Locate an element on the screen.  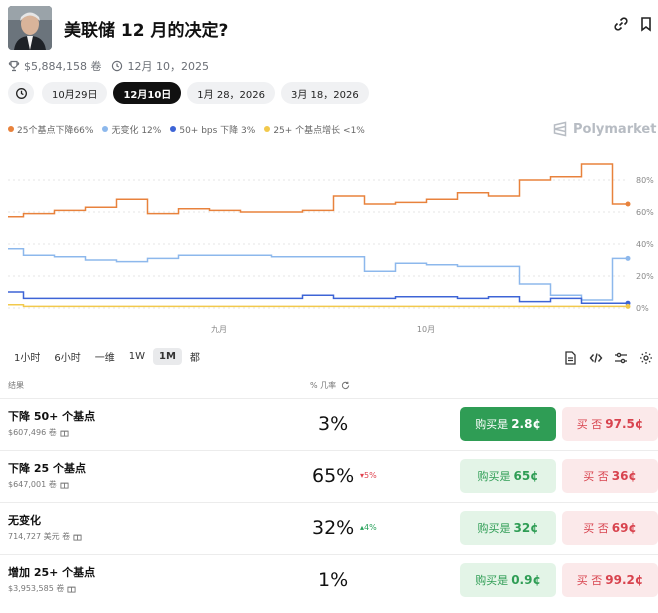
polymarket-brand: Polymarket is located at coordinates (604, 129).